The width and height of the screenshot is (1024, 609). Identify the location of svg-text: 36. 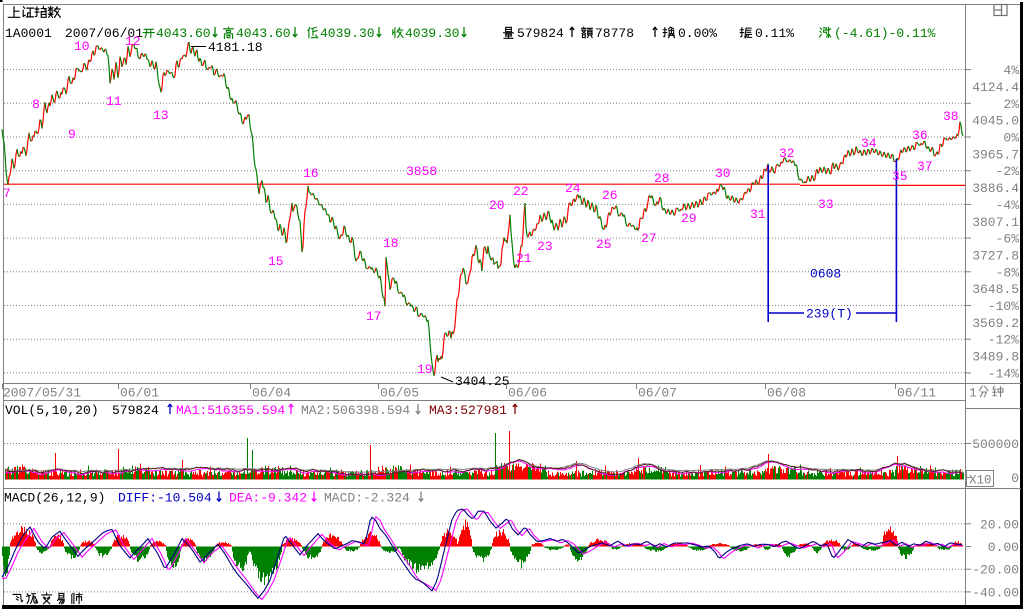
(920, 135).